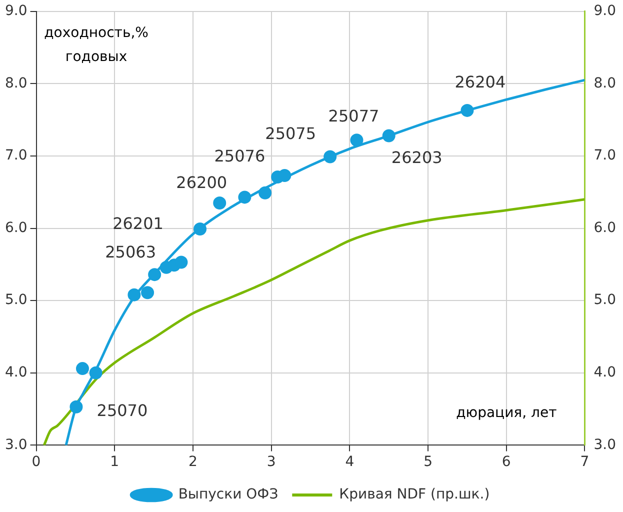  I want to click on x-axis-title: дюрация, лет, so click(506, 412).